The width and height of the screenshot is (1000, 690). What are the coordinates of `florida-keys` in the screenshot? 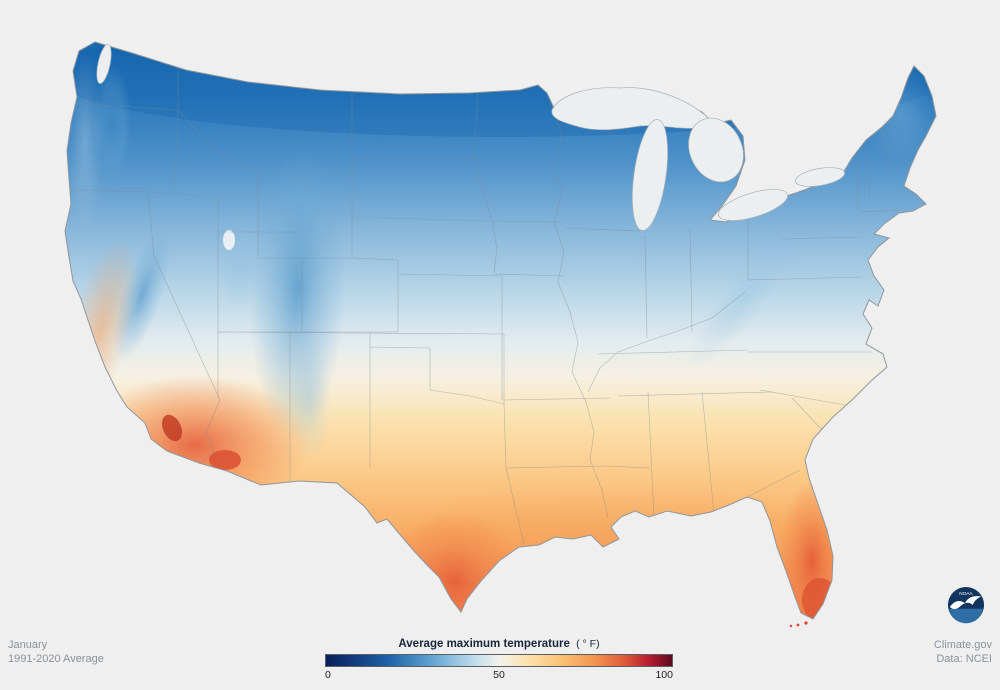 It's located at (798, 624).